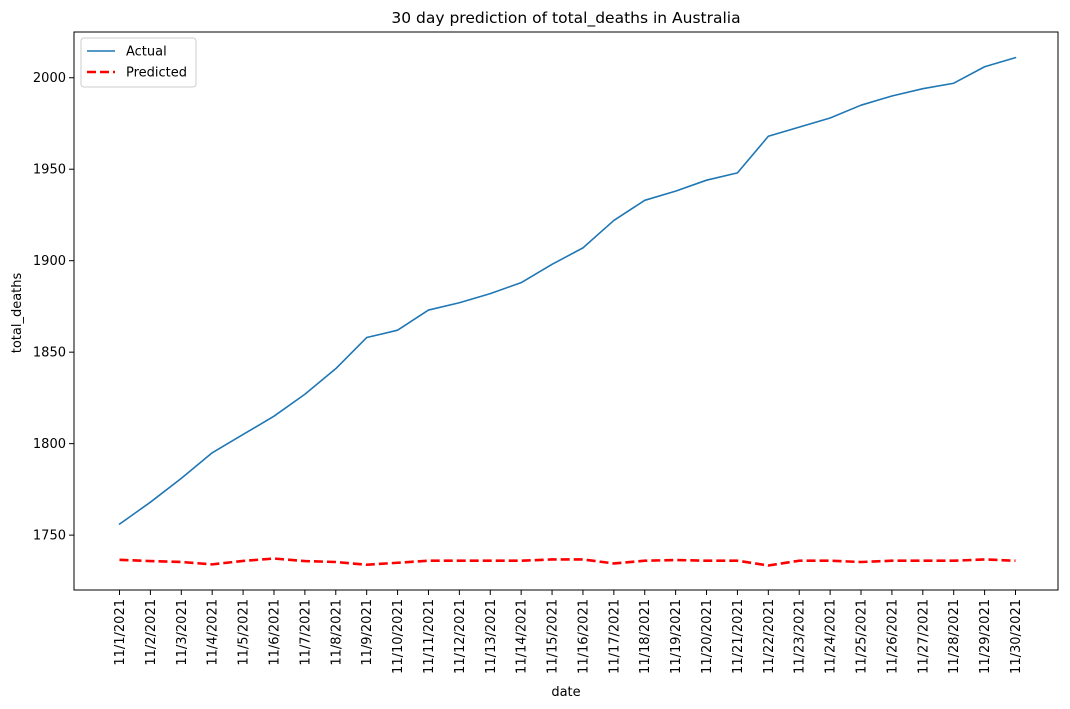 This screenshot has width=1070, height=709. Describe the element at coordinates (923, 636) in the screenshot. I see `x-tick-label: 11/27/2021` at that location.